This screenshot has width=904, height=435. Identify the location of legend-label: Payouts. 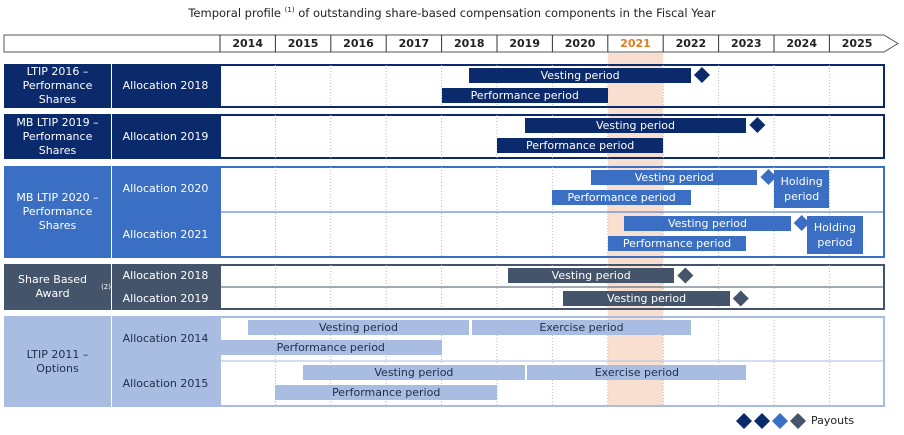
(833, 420).